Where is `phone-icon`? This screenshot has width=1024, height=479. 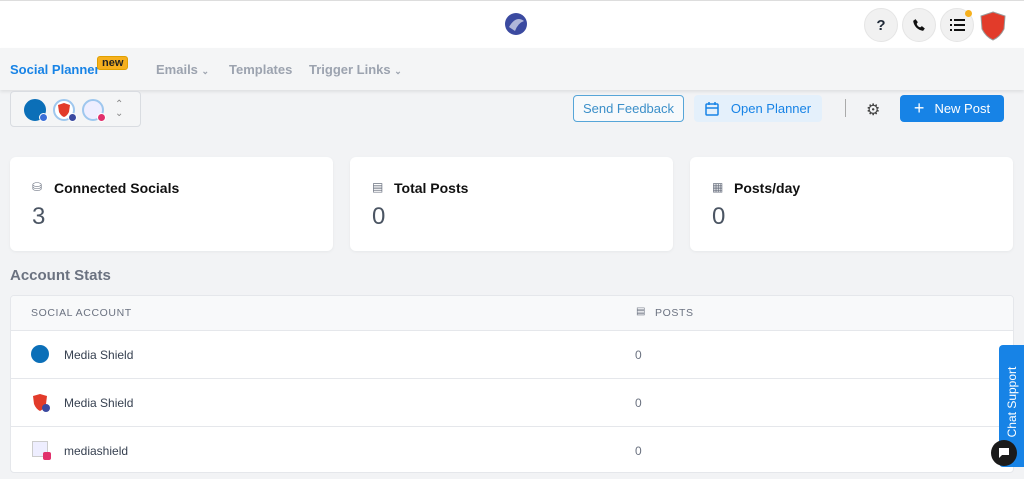
phone-icon is located at coordinates (919, 25).